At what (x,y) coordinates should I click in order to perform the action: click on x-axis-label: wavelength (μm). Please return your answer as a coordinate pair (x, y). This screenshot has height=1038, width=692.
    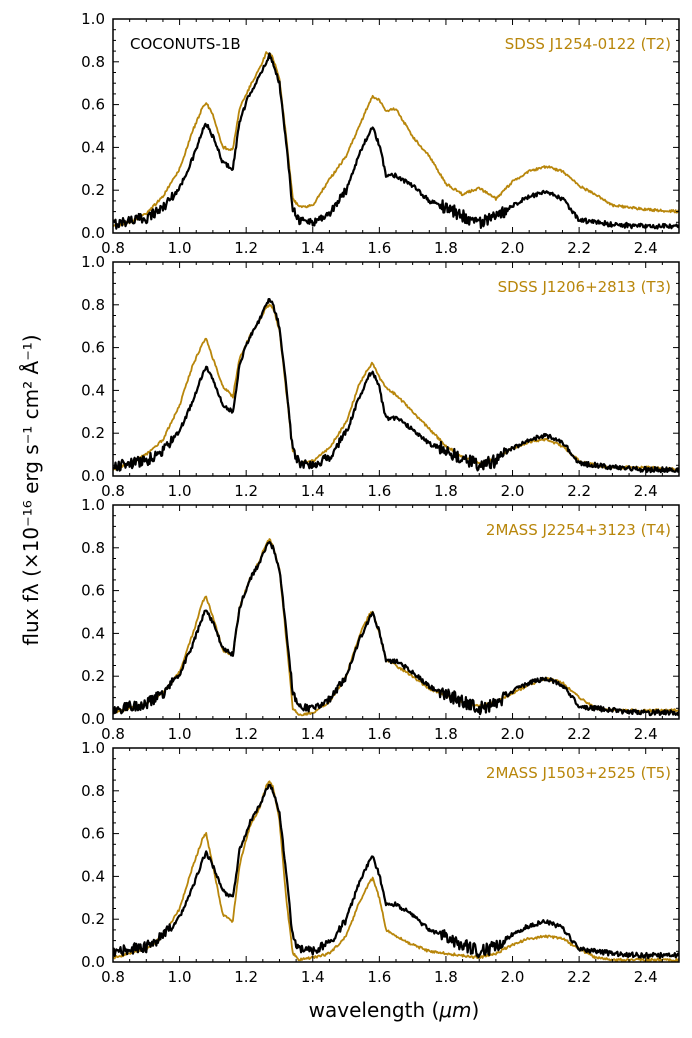
    Looking at the image, I should click on (394, 1010).